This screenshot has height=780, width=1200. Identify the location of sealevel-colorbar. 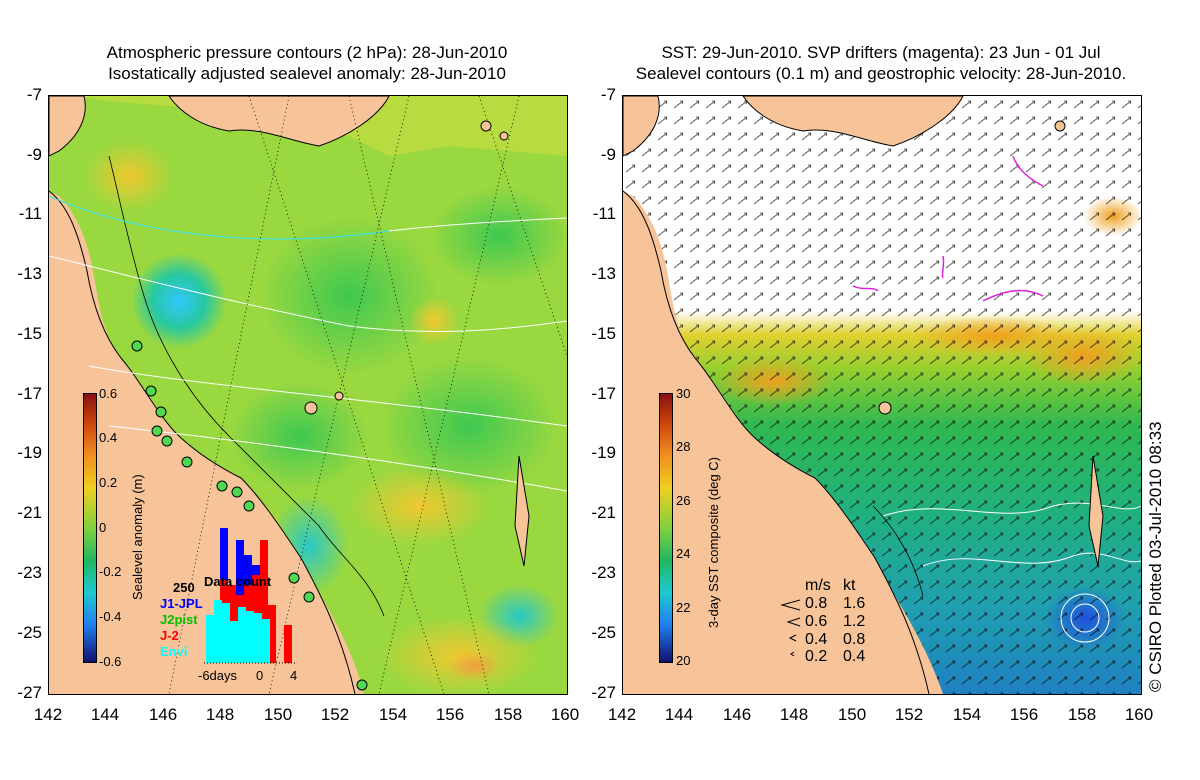
(90, 528).